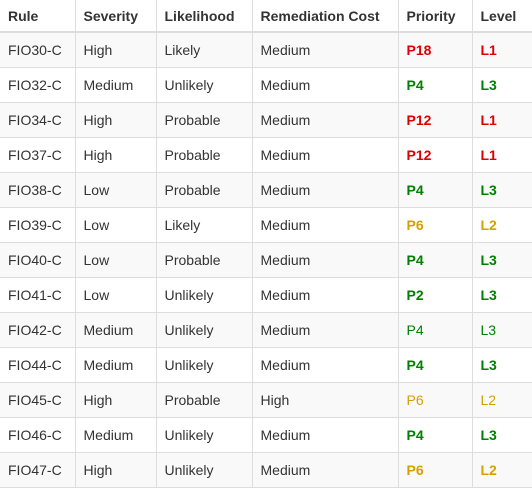 This screenshot has height=488, width=532. Describe the element at coordinates (38, 85) in the screenshot. I see `rule-cell: FIO32-C` at that location.